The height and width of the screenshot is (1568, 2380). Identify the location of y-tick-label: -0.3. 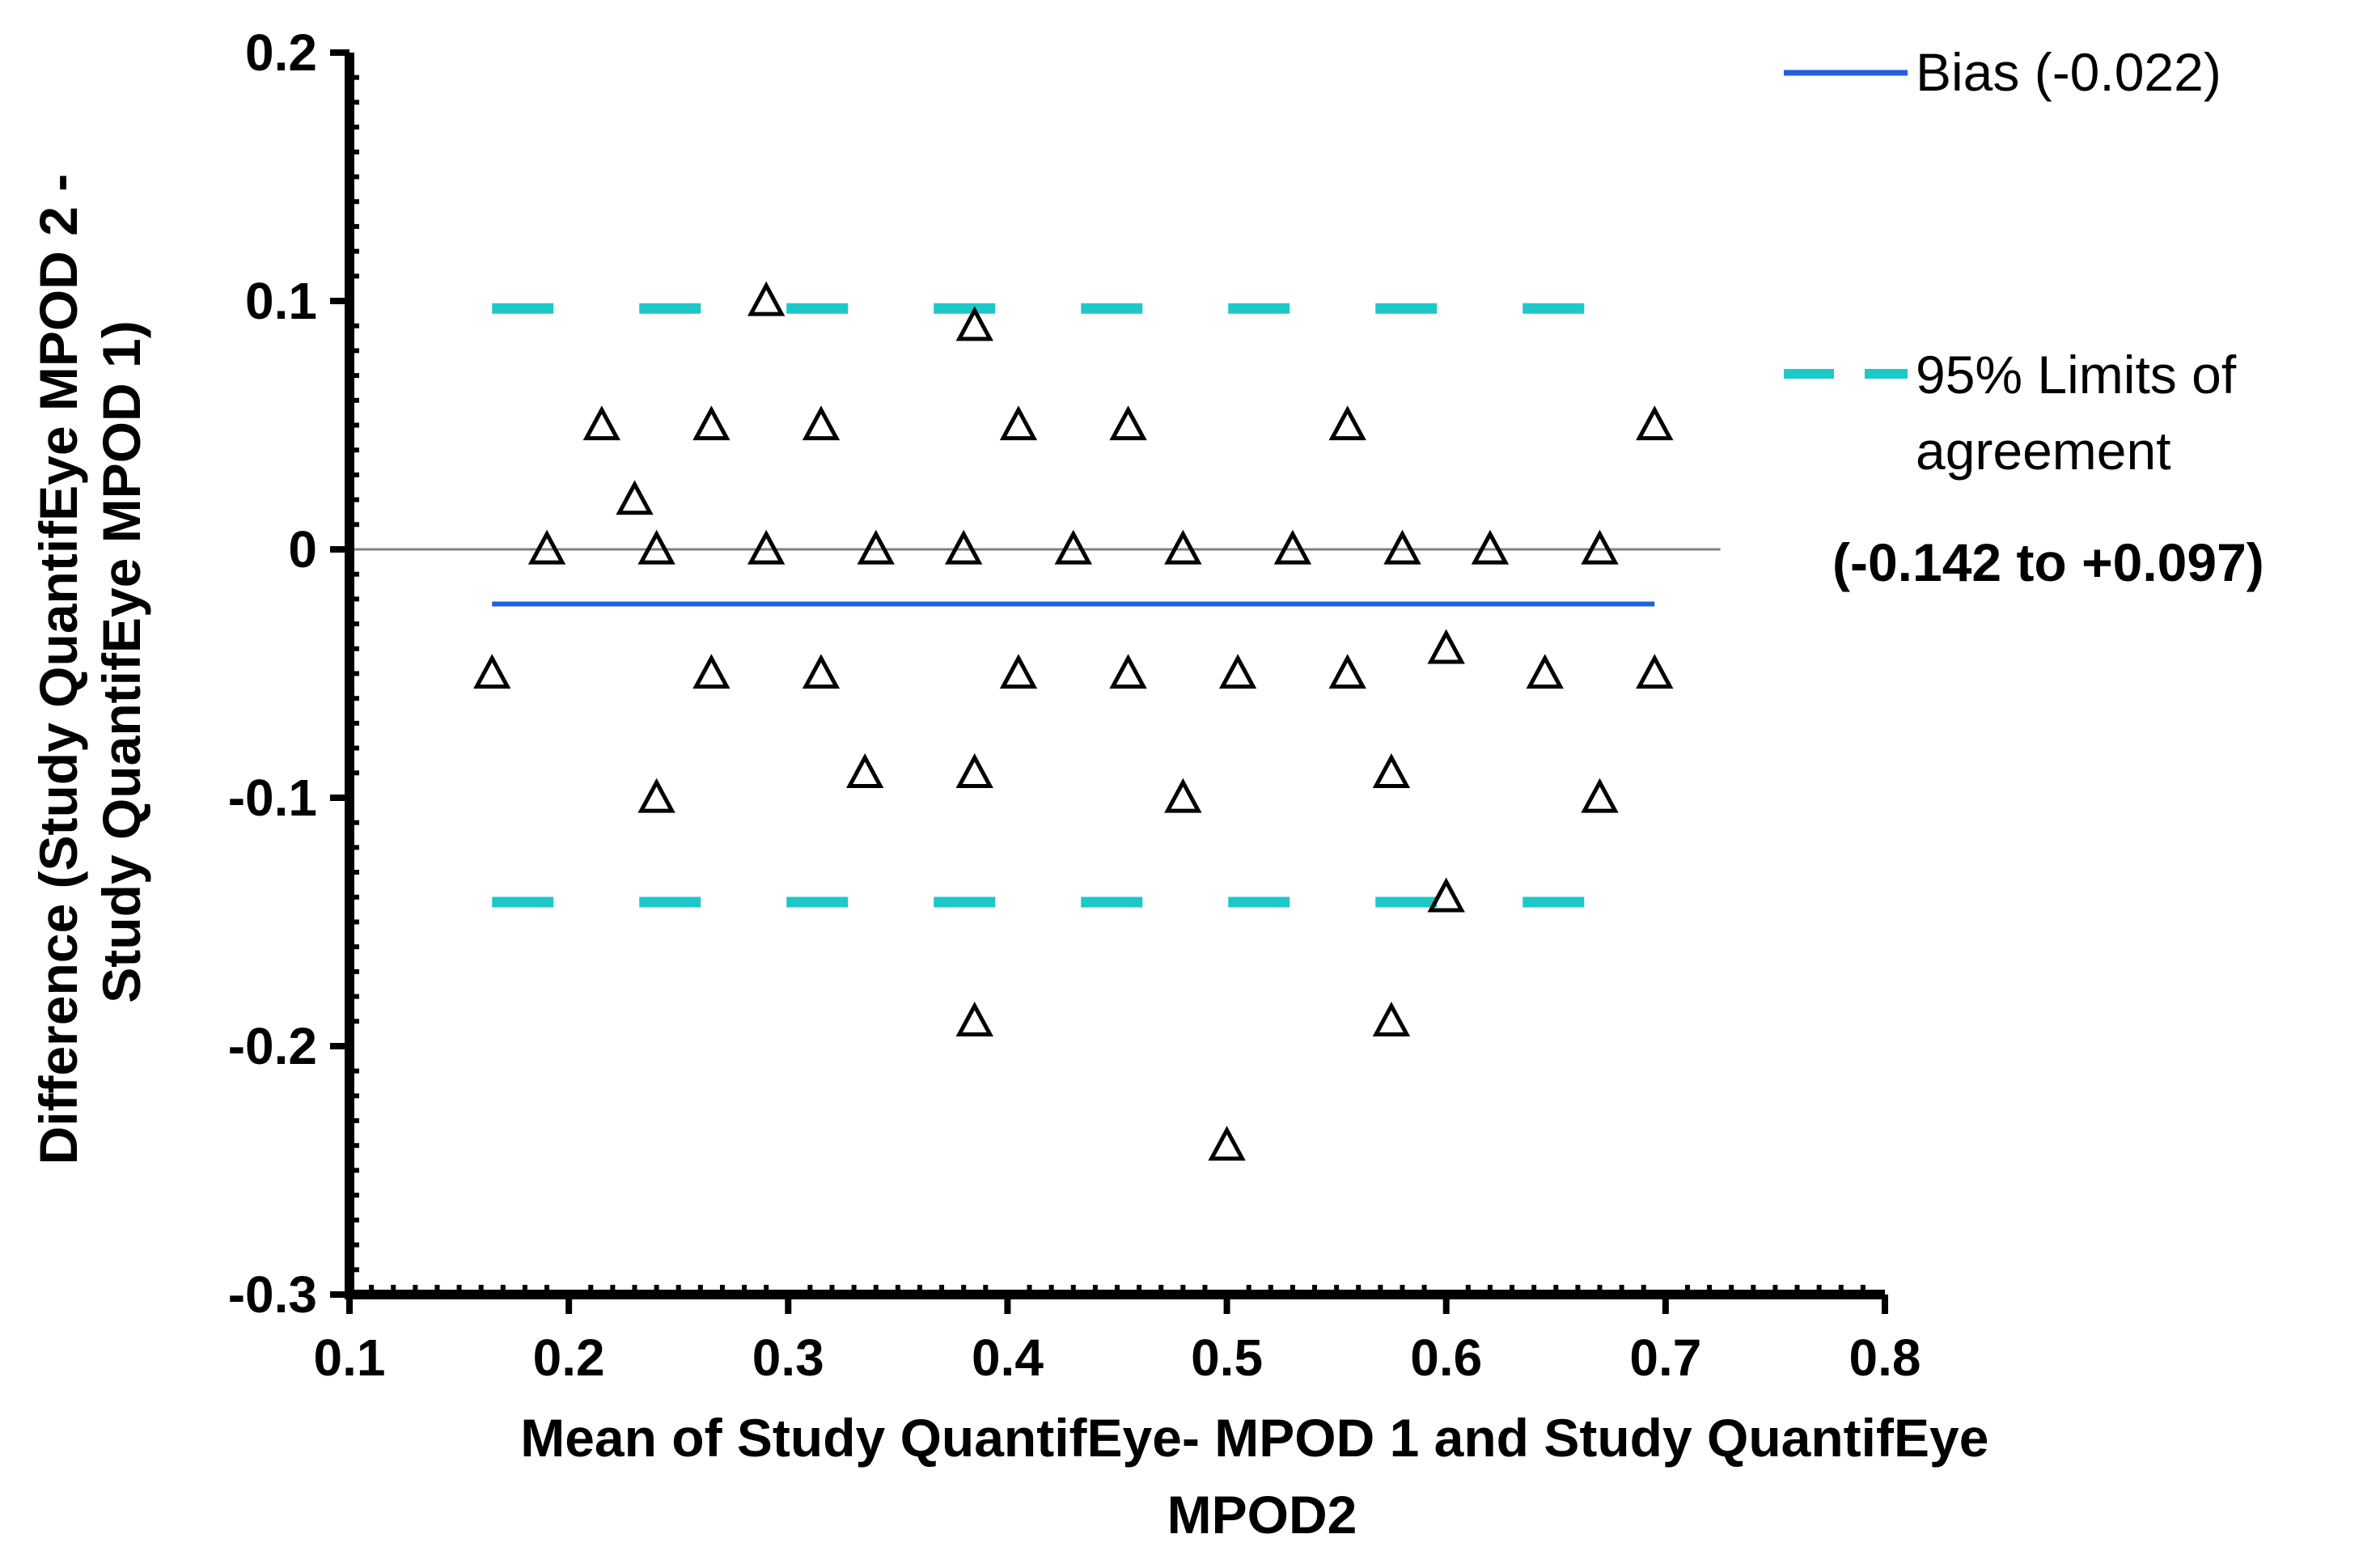
(272, 1295).